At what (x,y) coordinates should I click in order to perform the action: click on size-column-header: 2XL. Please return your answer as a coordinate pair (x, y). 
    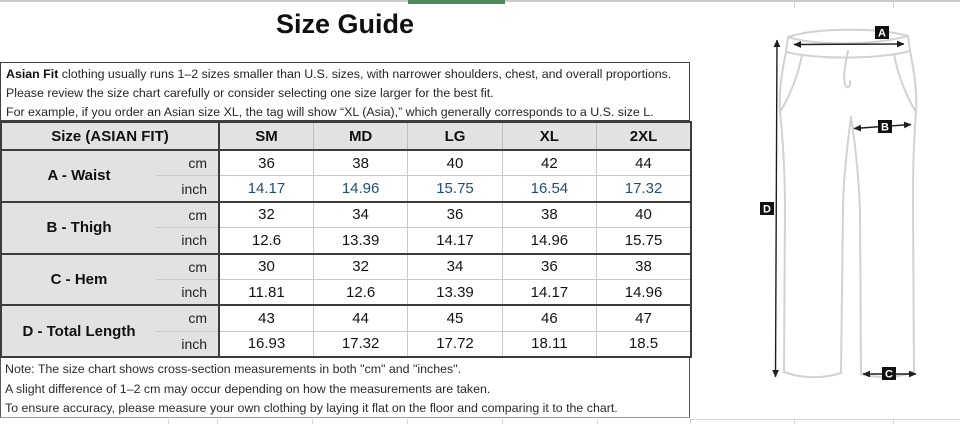
    Looking at the image, I should click on (643, 136).